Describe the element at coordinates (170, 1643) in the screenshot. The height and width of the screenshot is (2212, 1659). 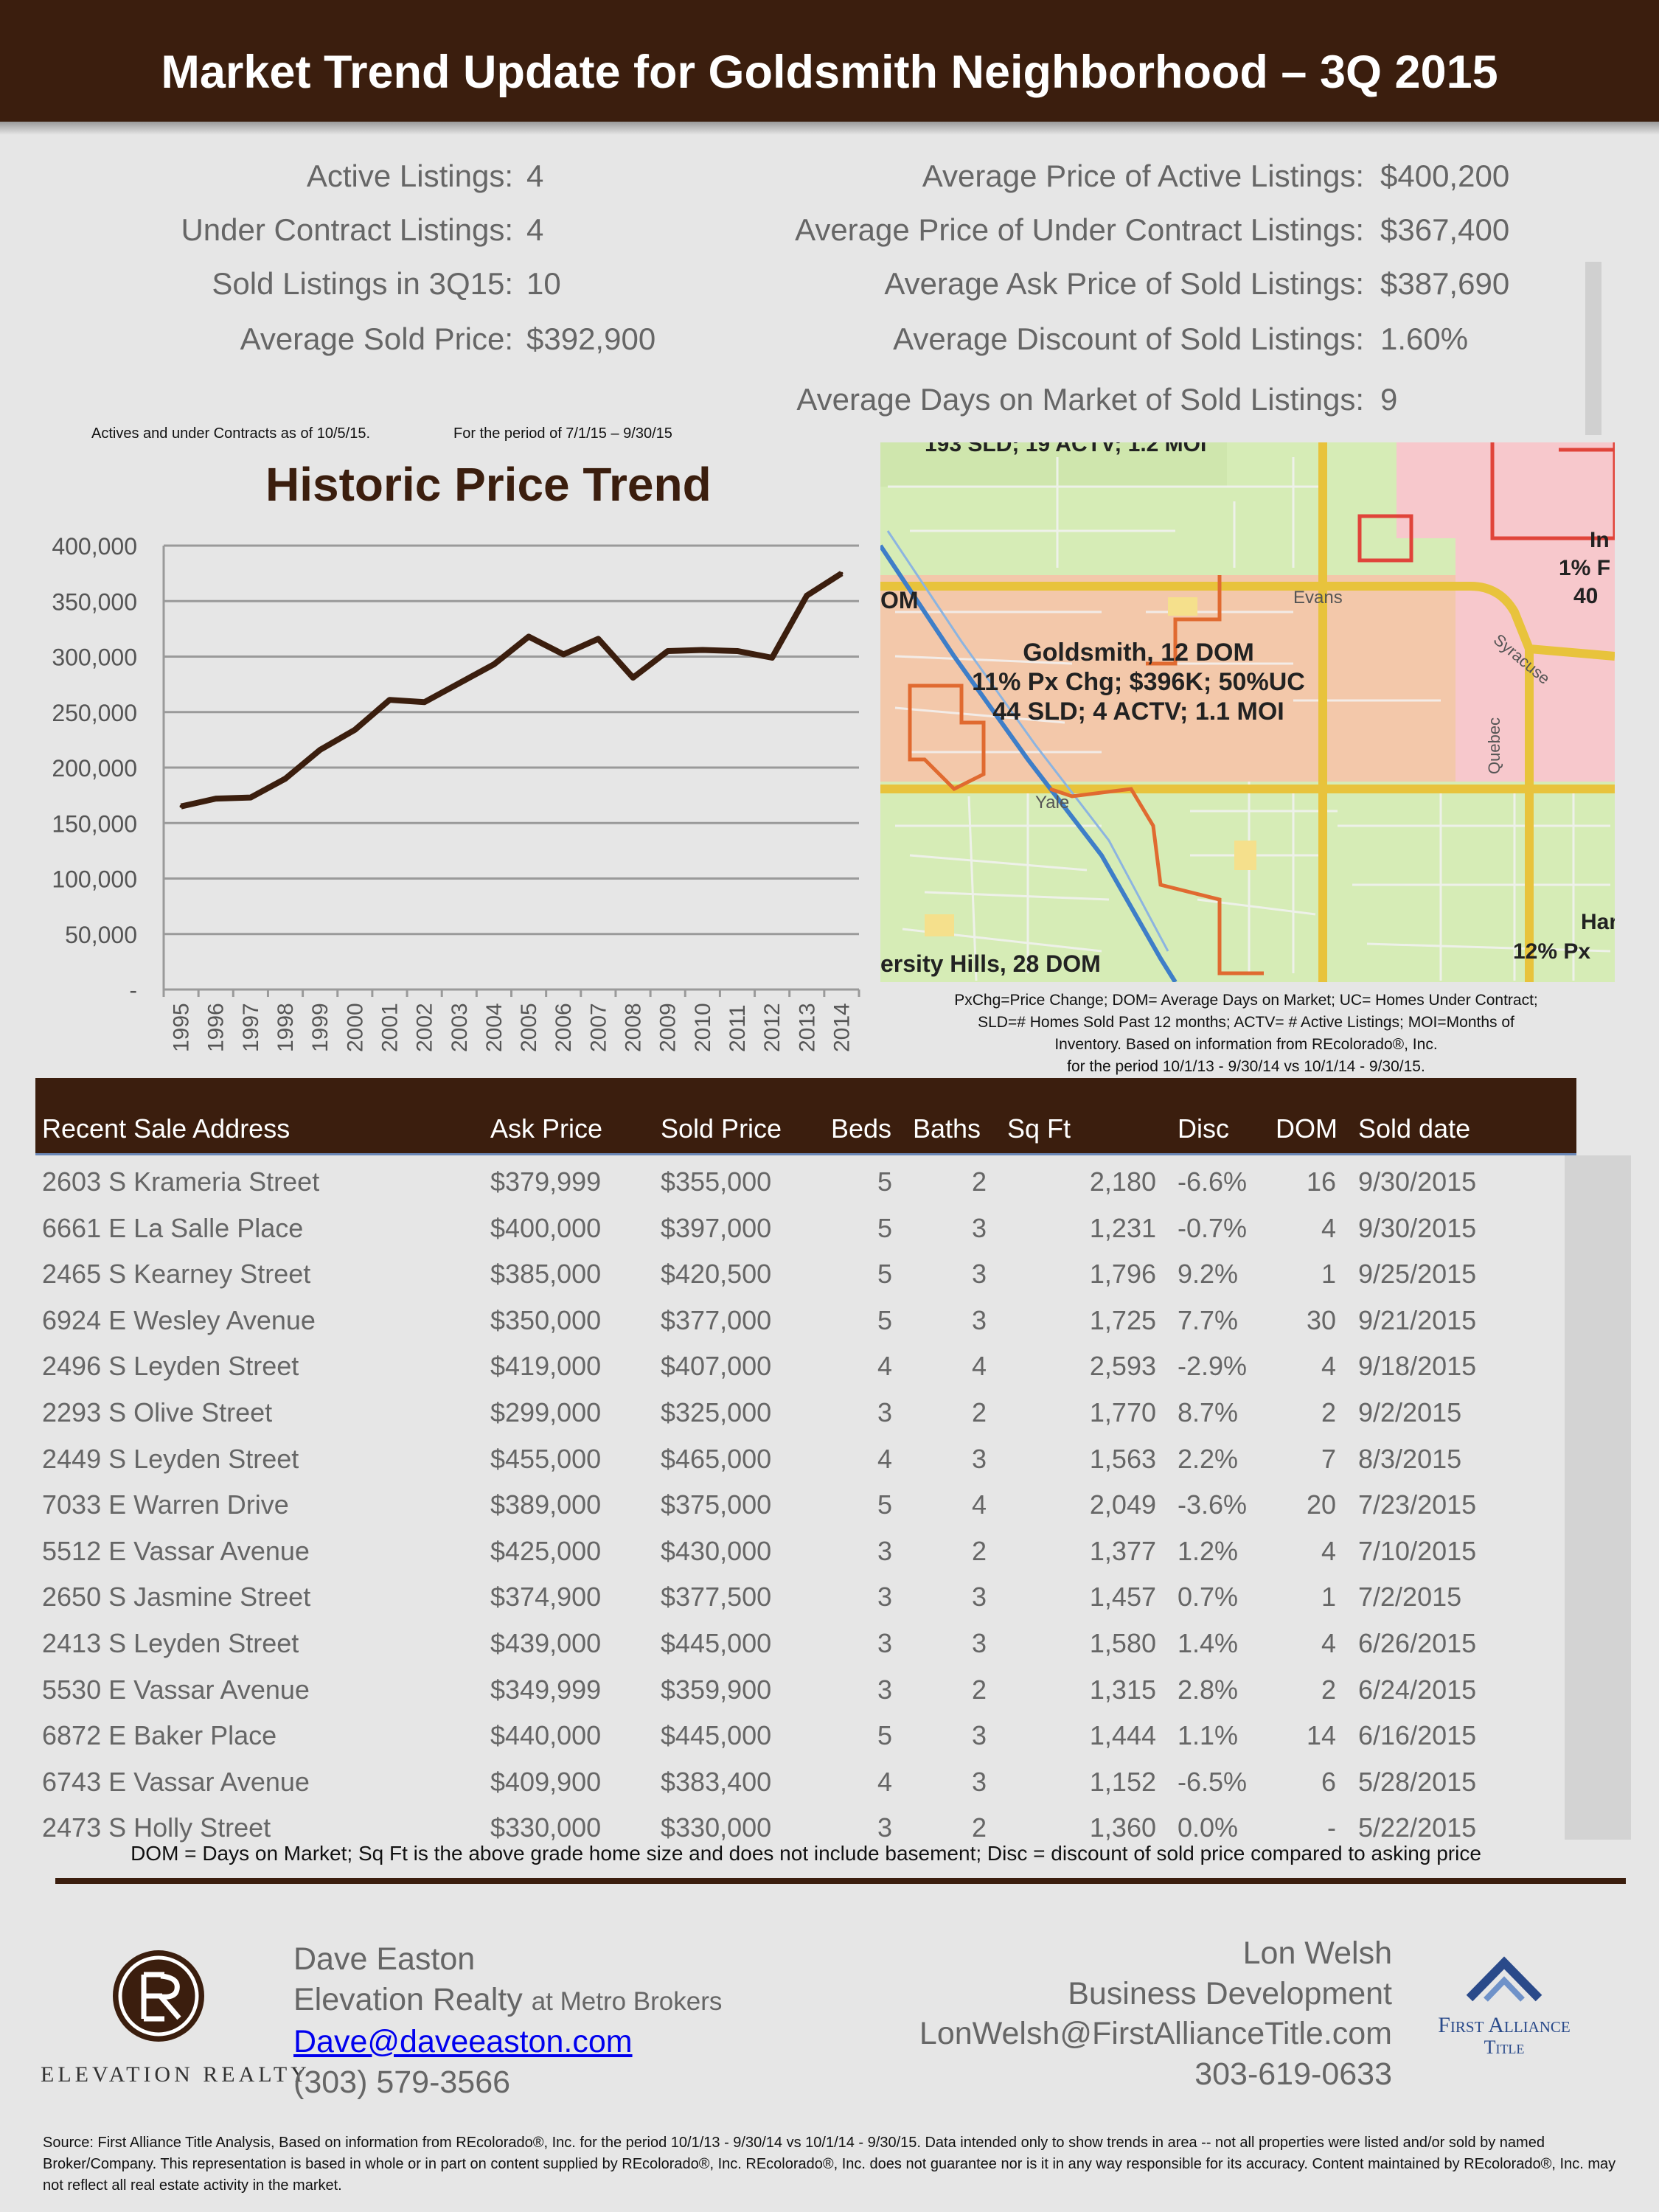
I see `table-cell: 2413 S Leyden Street` at that location.